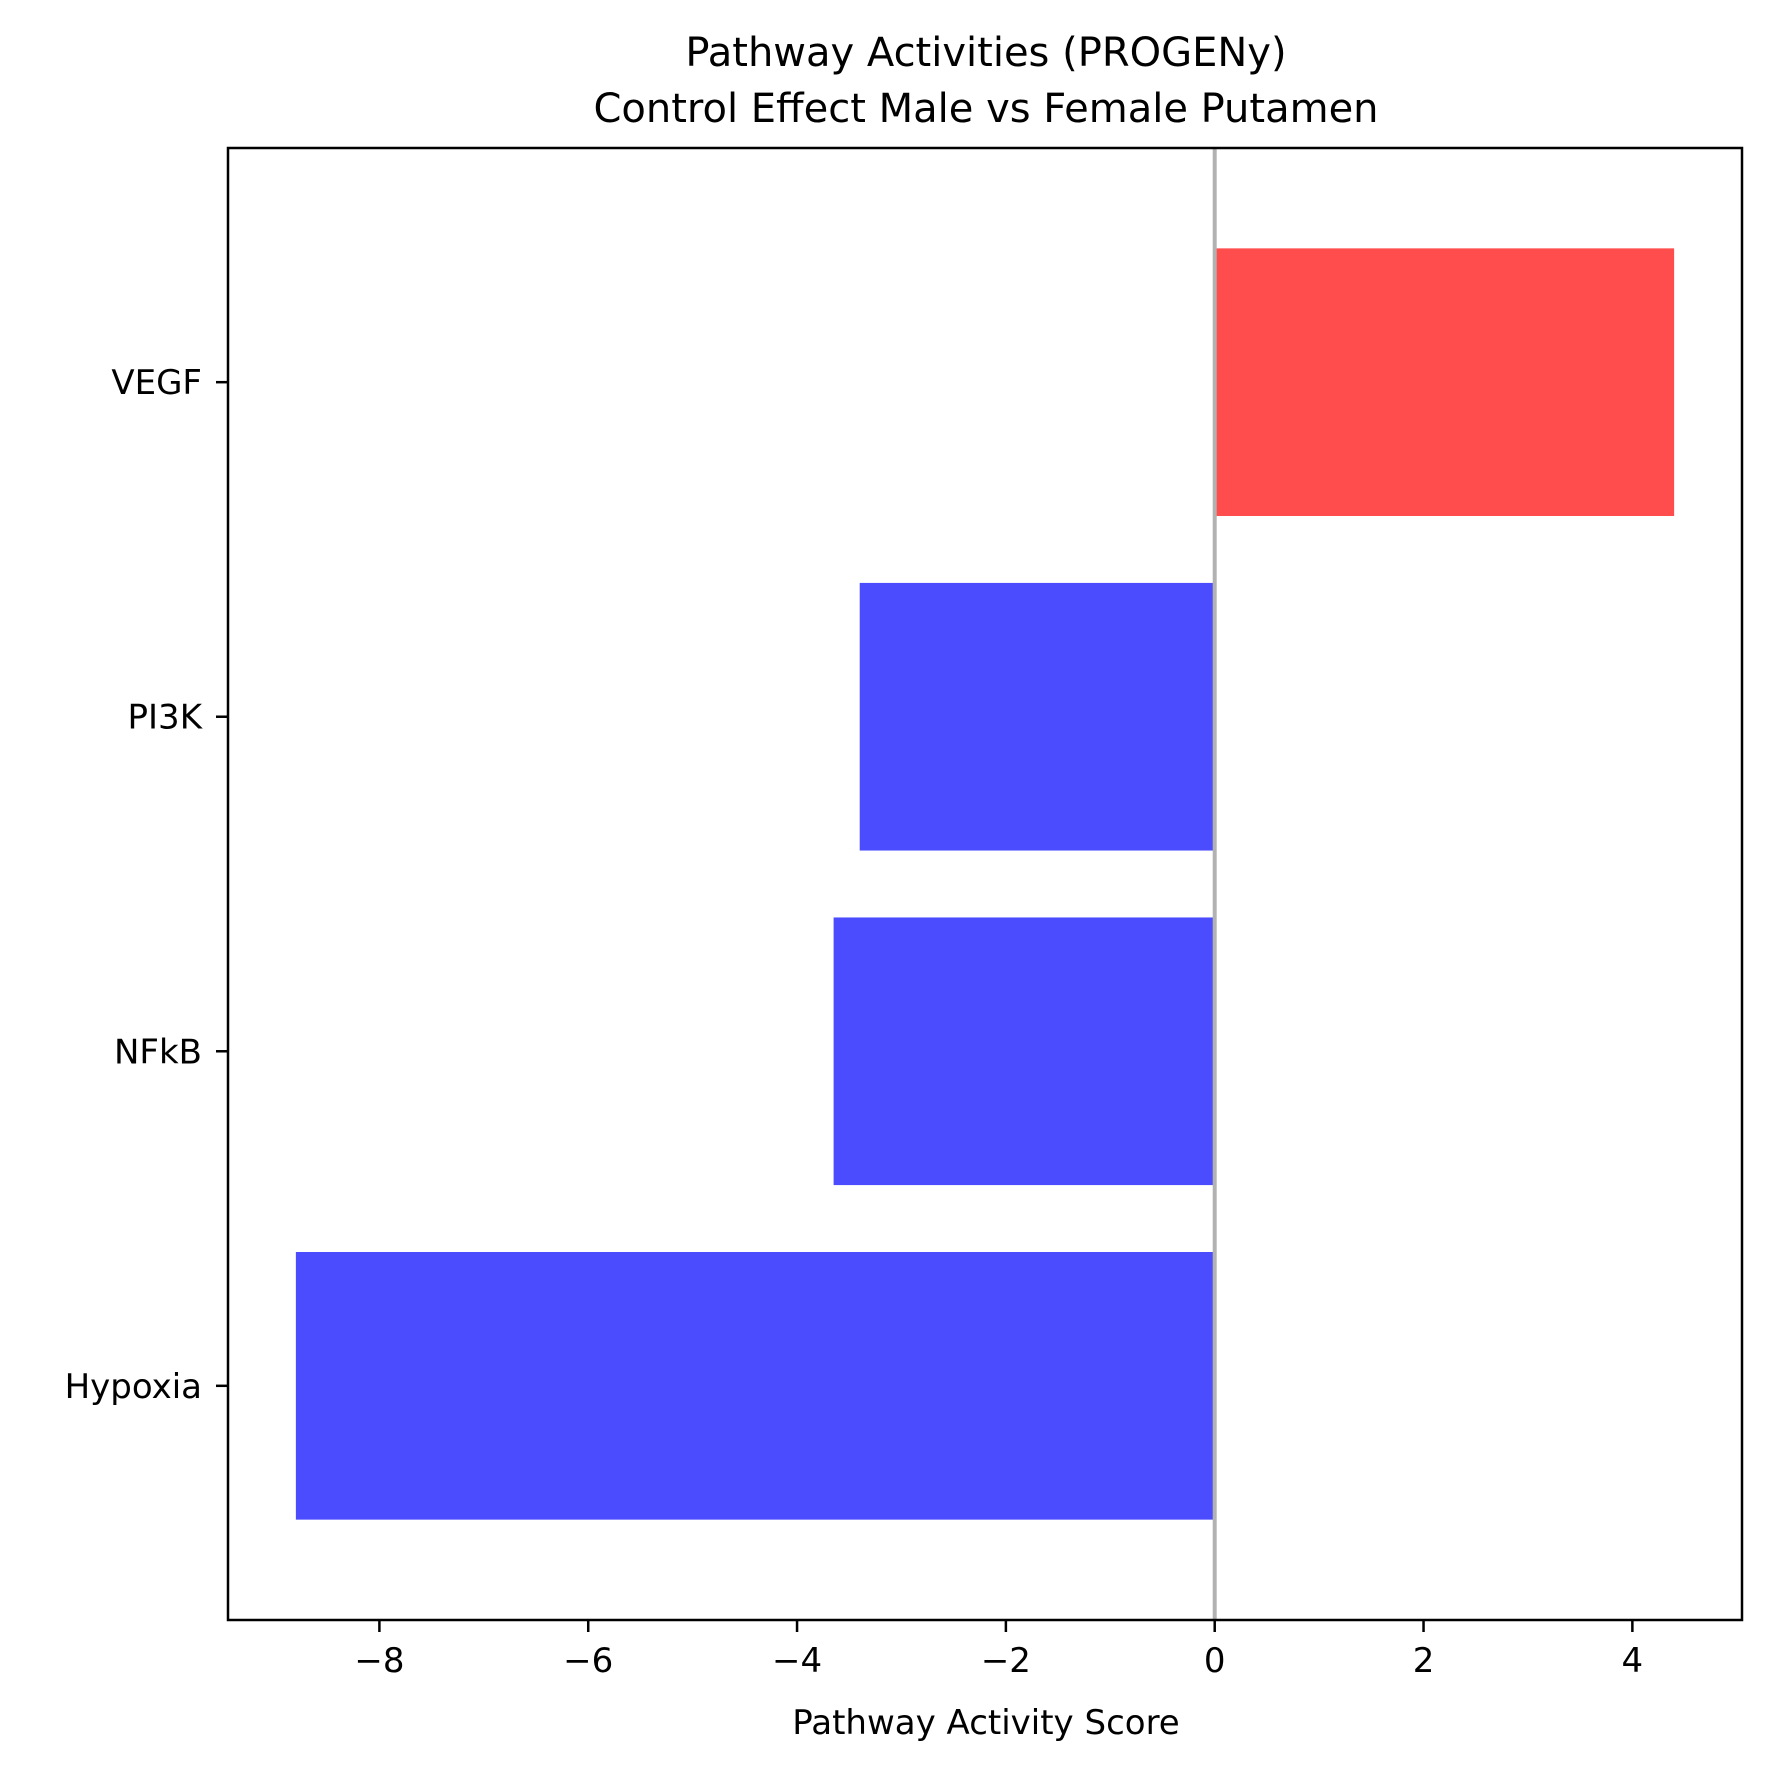  What do you see at coordinates (1424, 1661) in the screenshot?
I see `x-tick-label: 2` at bounding box center [1424, 1661].